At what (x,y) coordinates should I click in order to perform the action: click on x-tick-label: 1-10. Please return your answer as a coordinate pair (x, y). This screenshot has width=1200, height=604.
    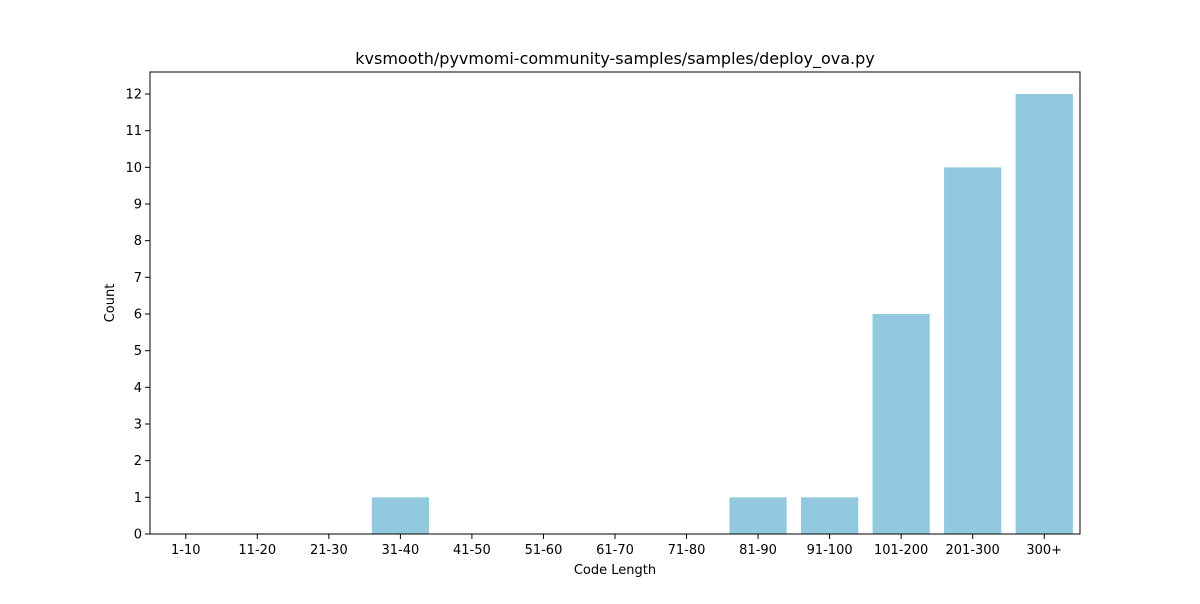
    Looking at the image, I should click on (186, 550).